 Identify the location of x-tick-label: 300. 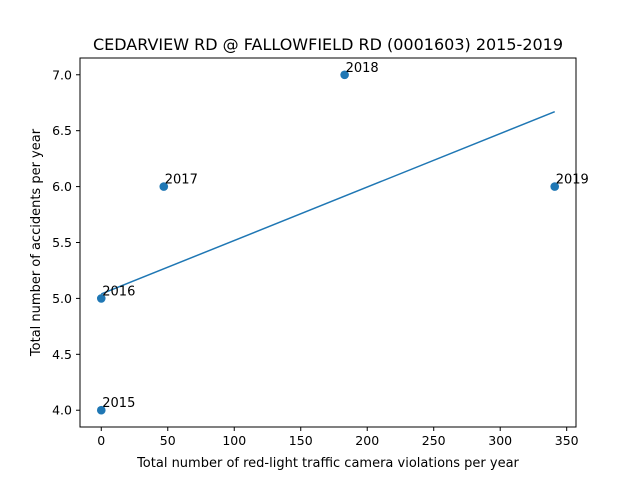
(500, 440).